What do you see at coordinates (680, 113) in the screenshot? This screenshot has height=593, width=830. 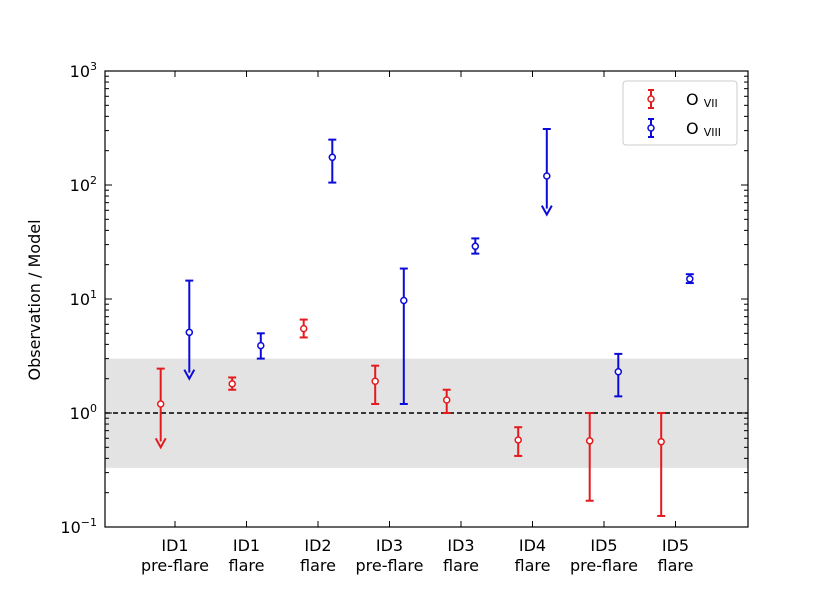 I see `legend: O VII O VIII` at bounding box center [680, 113].